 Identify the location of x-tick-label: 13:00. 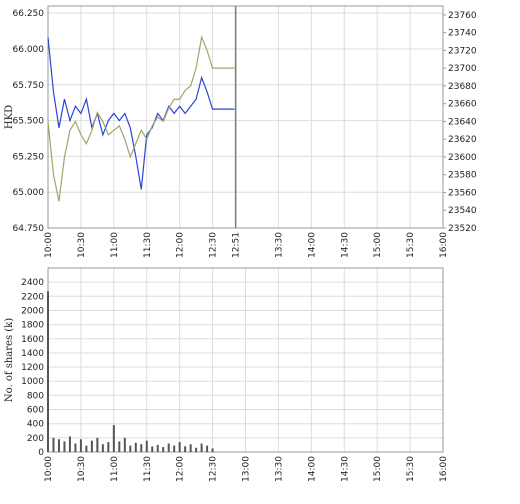
(247, 469).